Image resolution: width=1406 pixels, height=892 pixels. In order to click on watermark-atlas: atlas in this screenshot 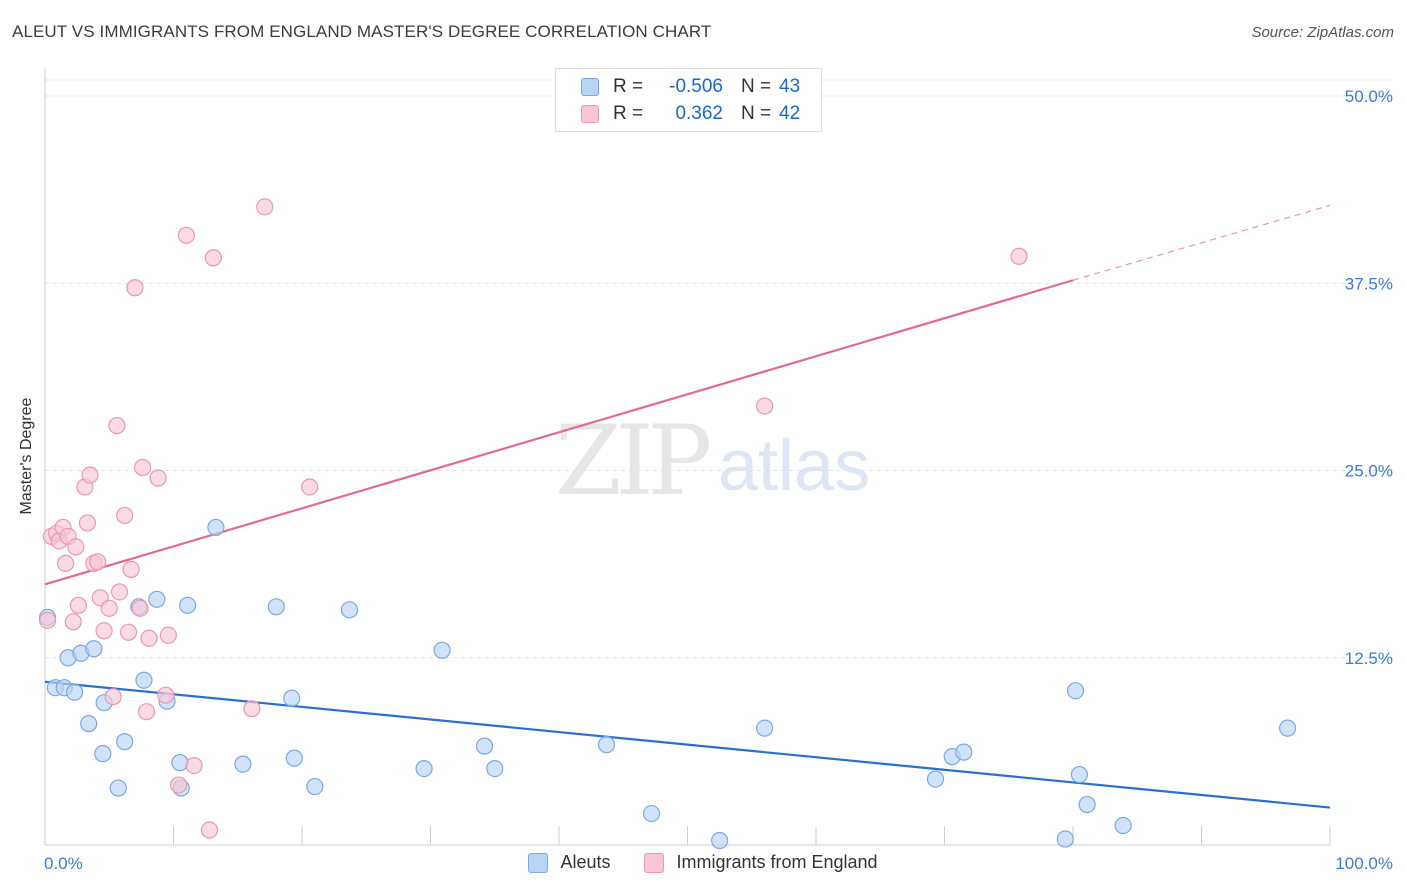, I will do `click(794, 466)`.